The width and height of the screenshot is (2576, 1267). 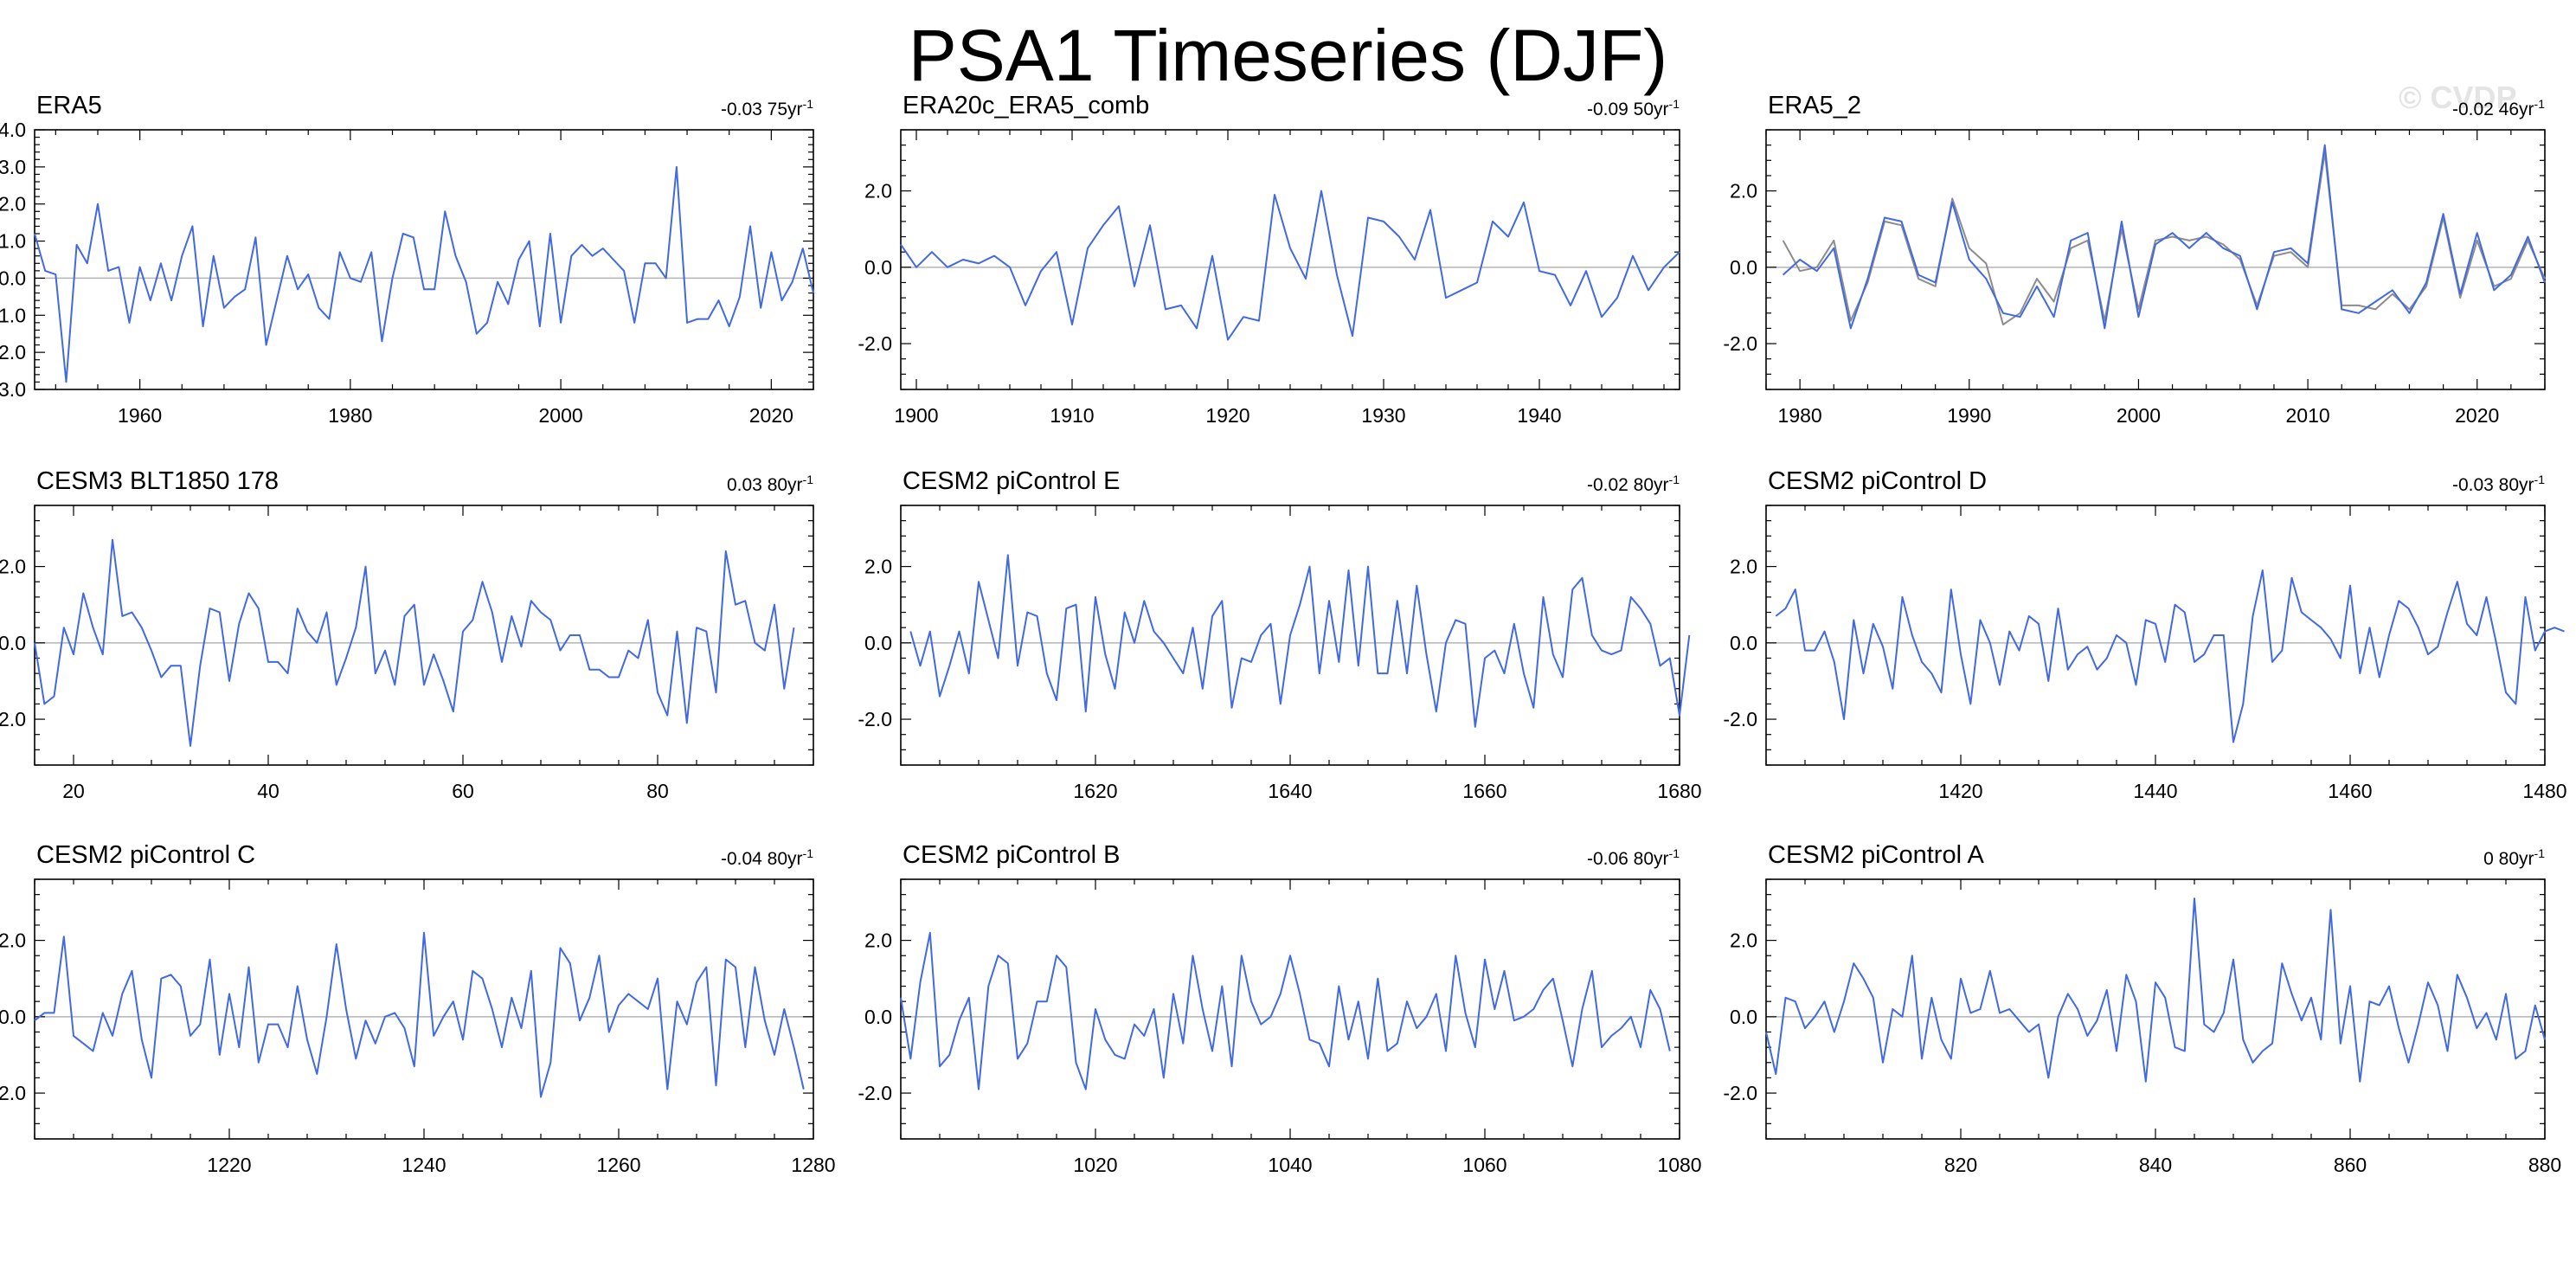 I want to click on y-tick-label: 3.0, so click(x=13, y=167).